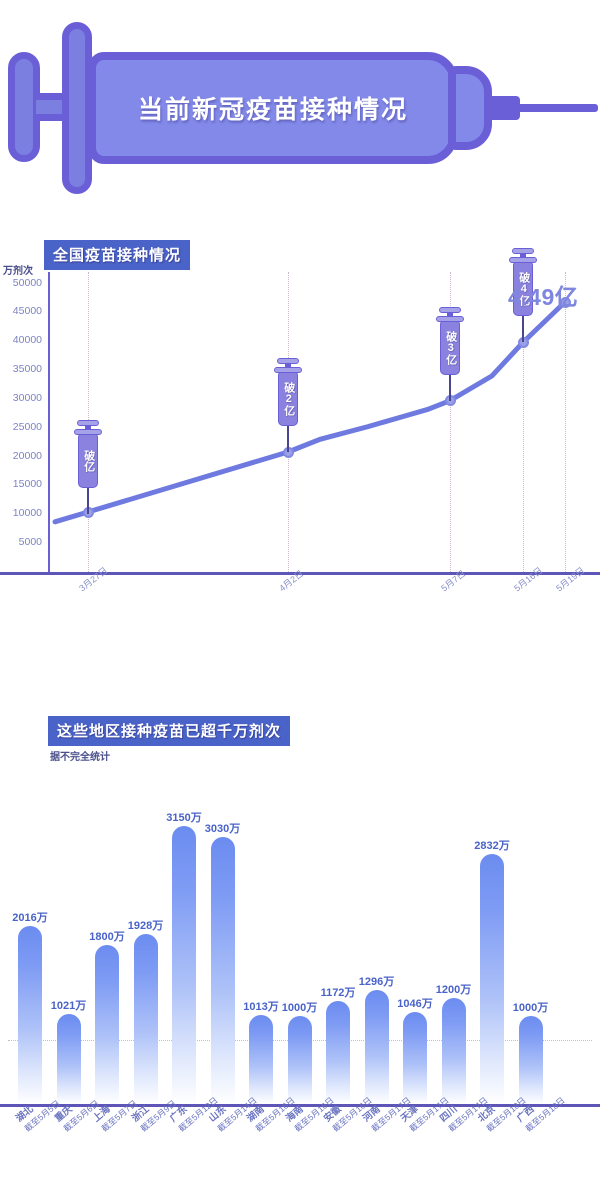  Describe the element at coordinates (415, 1003) in the screenshot. I see `bar-value-label: 1046万` at that location.